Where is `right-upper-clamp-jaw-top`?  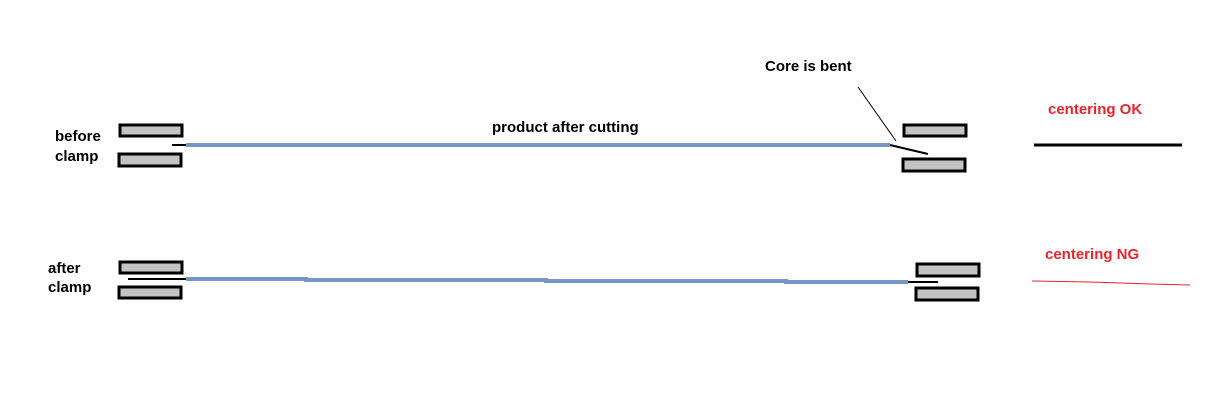 right-upper-clamp-jaw-top is located at coordinates (935, 130).